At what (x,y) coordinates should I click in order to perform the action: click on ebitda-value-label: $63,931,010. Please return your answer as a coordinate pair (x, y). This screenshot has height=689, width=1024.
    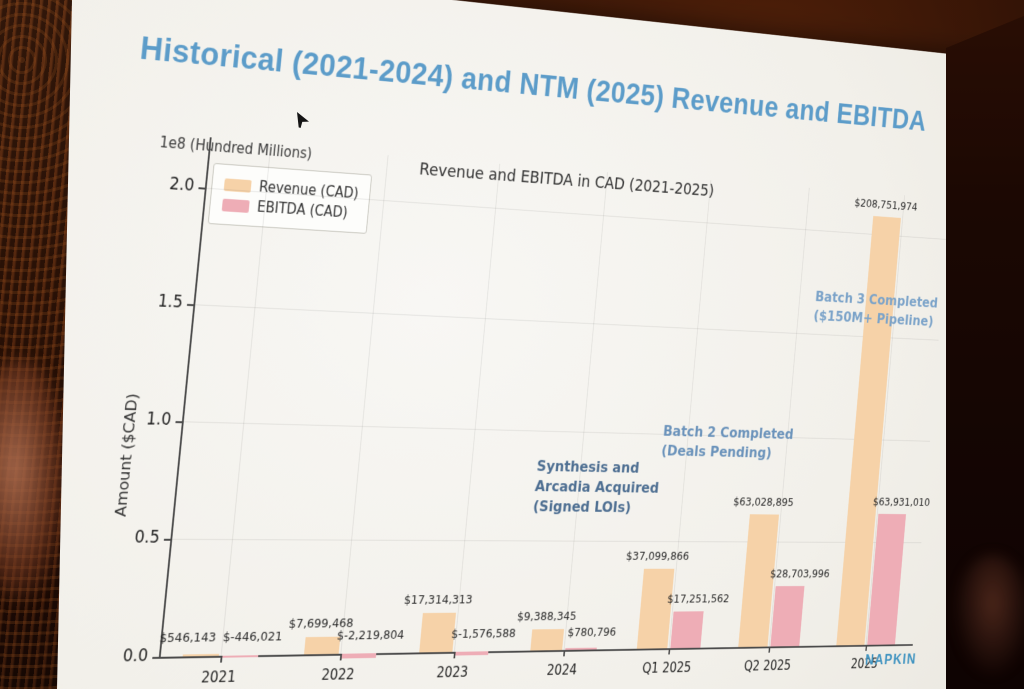
    Looking at the image, I should click on (901, 502).